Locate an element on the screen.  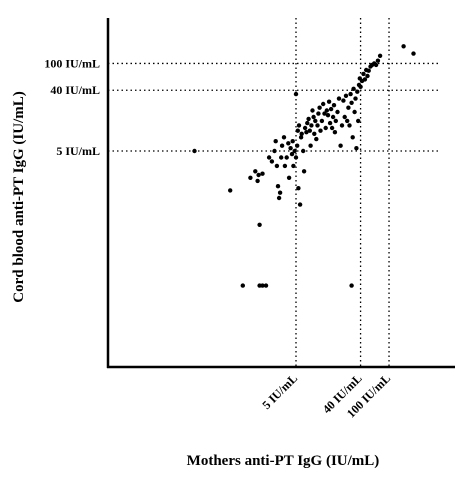
y-reference-labels: 5 IU/mL 40 IU/mL 100 IU/mL is located at coordinates (72, 107).